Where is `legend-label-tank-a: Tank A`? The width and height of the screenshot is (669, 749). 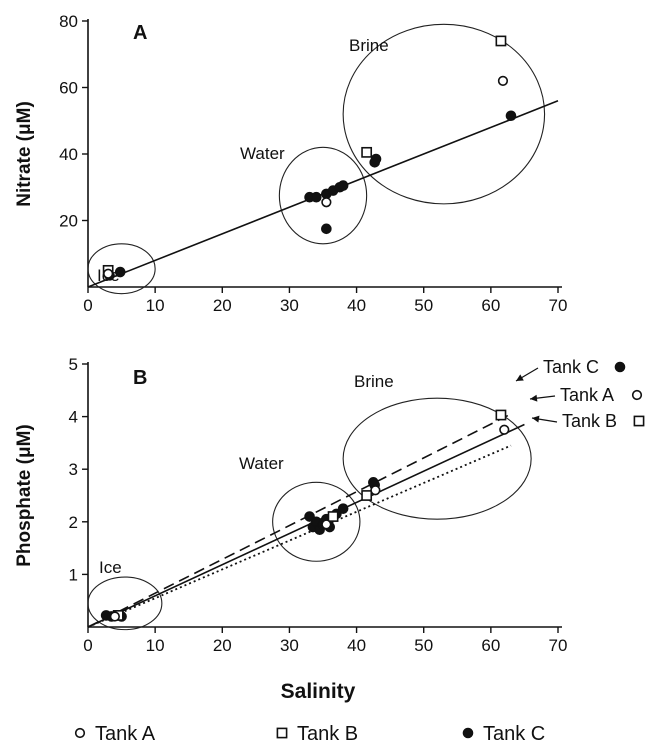 legend-label-tank-a: Tank A is located at coordinates (125, 734).